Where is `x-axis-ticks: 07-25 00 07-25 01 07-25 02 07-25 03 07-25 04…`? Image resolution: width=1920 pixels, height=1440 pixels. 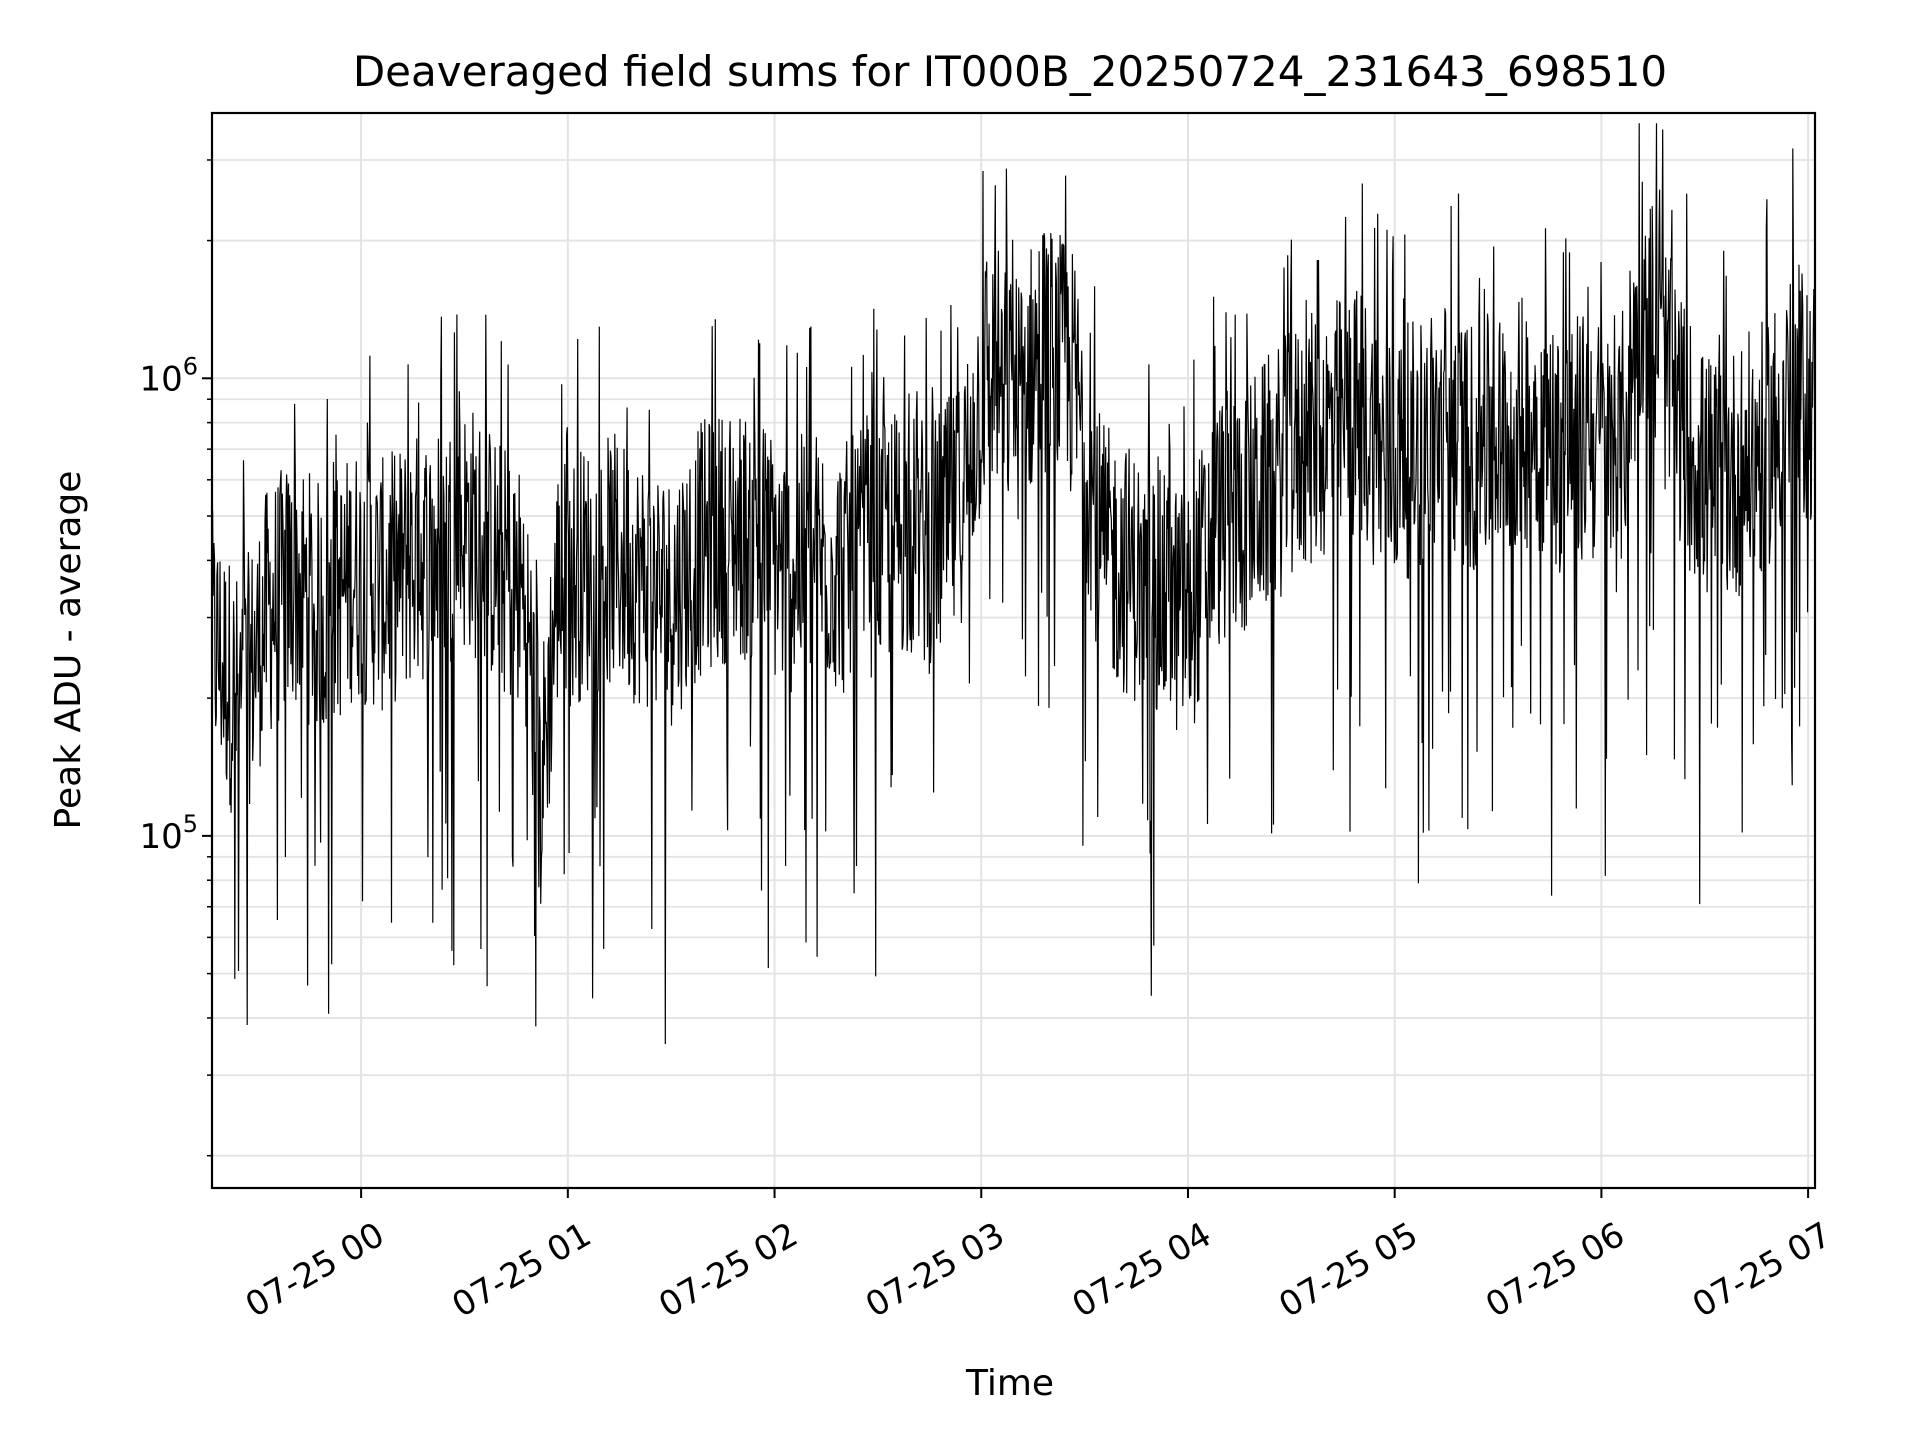 x-axis-ticks: 07-25 00 07-25 01 07-25 02 07-25 03 07-25 04… is located at coordinates (1038, 1257).